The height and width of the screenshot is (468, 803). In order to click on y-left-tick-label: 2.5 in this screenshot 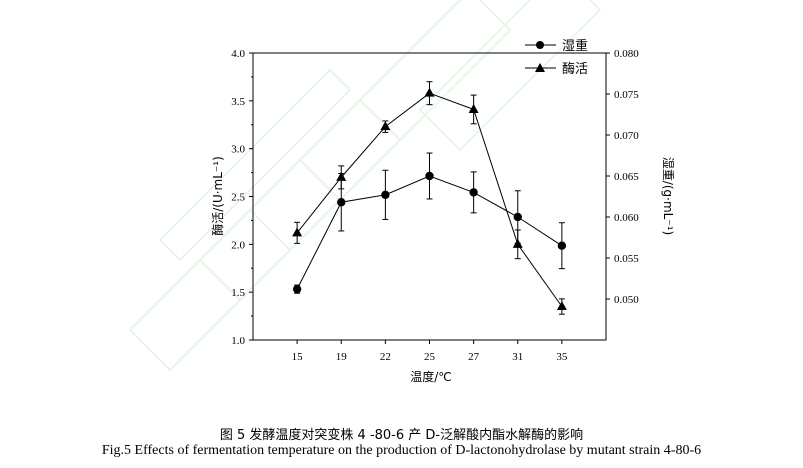, I will do `click(238, 198)`.